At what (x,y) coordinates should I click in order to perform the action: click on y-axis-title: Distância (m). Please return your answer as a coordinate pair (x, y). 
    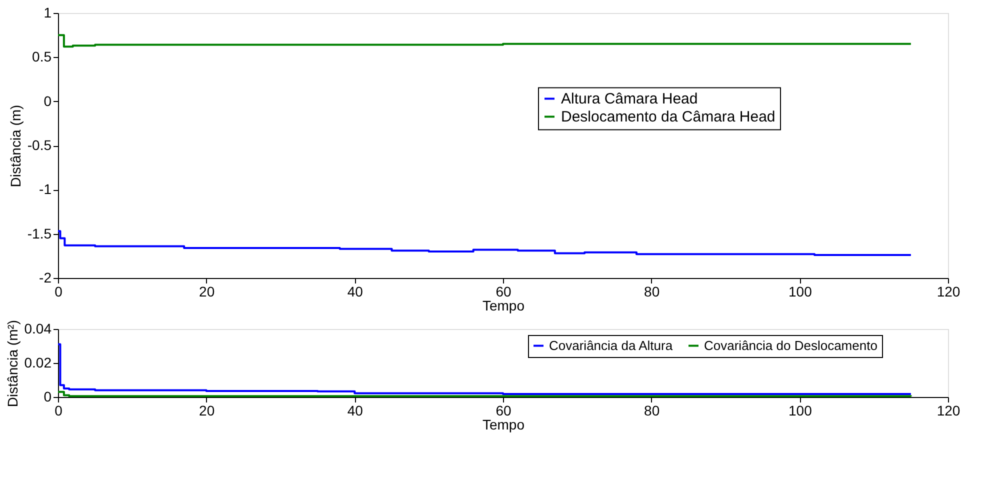
    Looking at the image, I should click on (15, 146).